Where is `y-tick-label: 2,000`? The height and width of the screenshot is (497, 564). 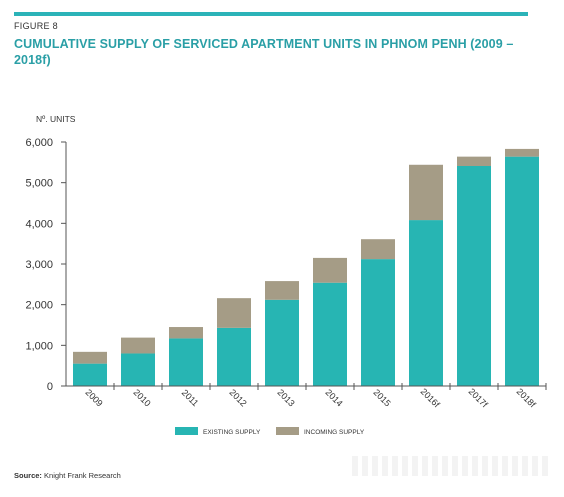
y-tick-label: 2,000 is located at coordinates (39, 306).